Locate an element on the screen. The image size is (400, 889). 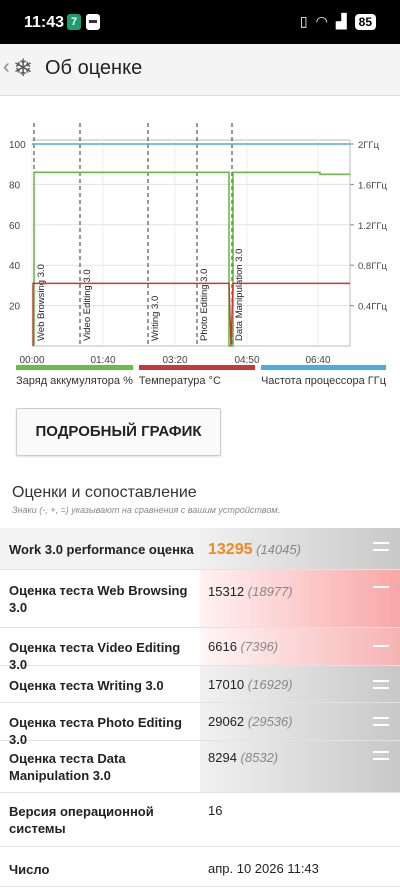
x-tick-label: 06:40 is located at coordinates (317, 360).